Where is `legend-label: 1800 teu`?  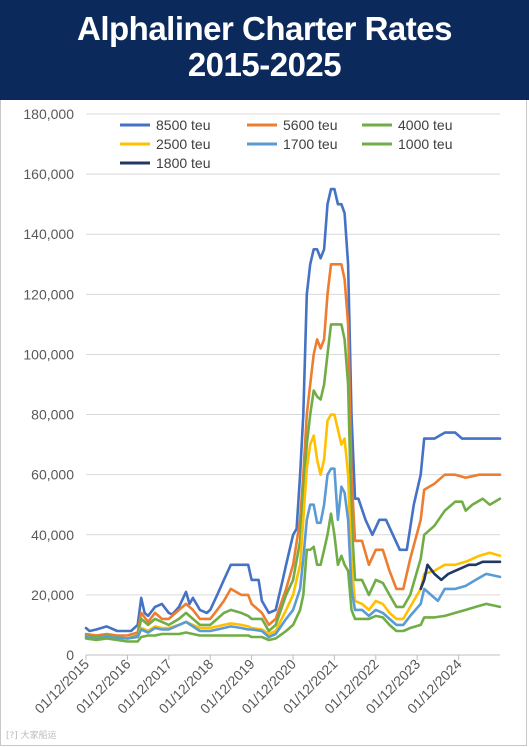 legend-label: 1800 teu is located at coordinates (183, 163).